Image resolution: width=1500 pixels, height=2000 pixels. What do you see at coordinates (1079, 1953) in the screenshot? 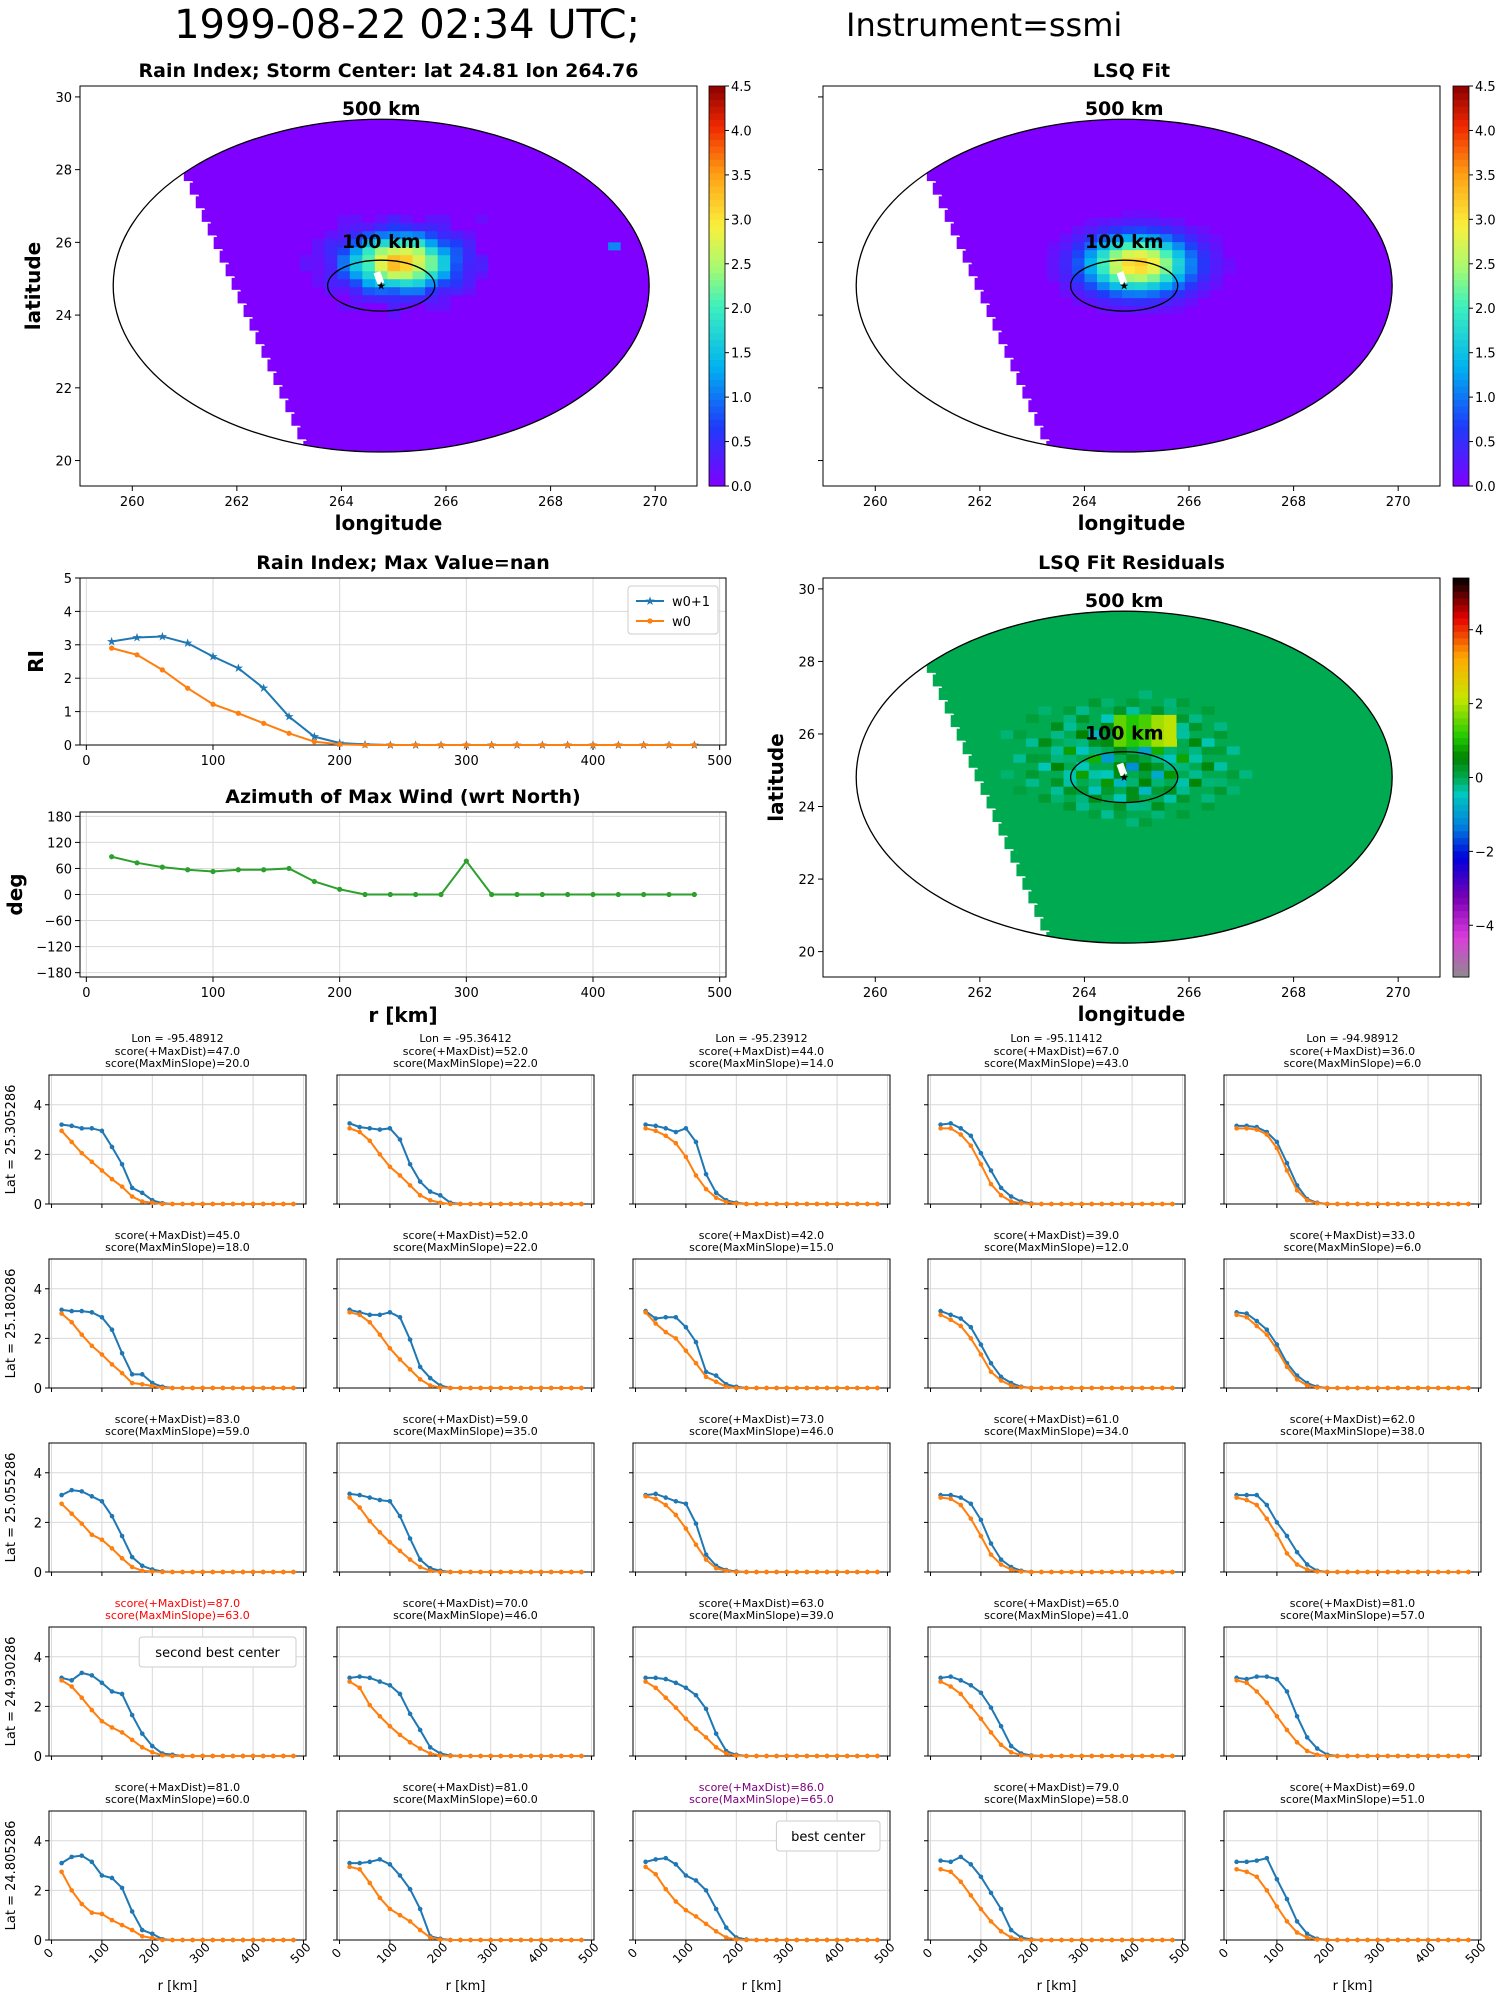
I see `x-tick-label: 300` at bounding box center [1079, 1953].